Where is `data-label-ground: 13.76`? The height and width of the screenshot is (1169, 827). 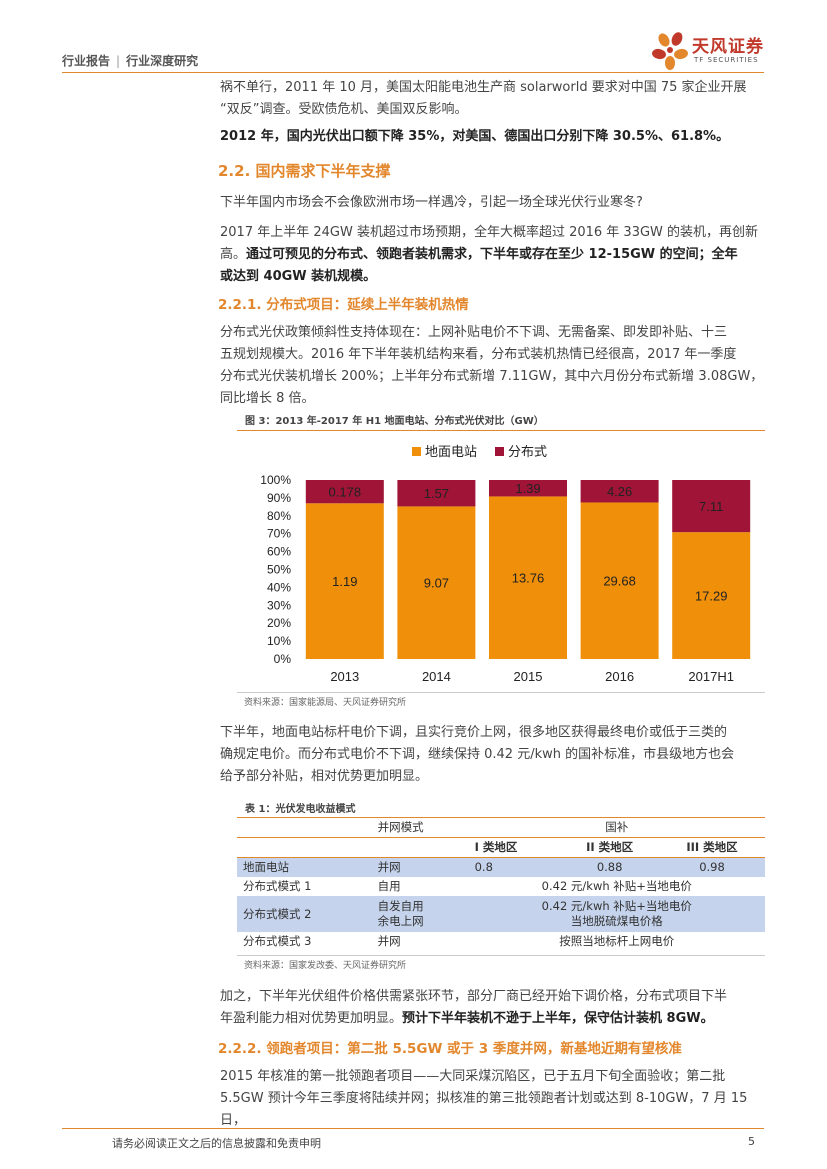
data-label-ground: 13.76 is located at coordinates (528, 578).